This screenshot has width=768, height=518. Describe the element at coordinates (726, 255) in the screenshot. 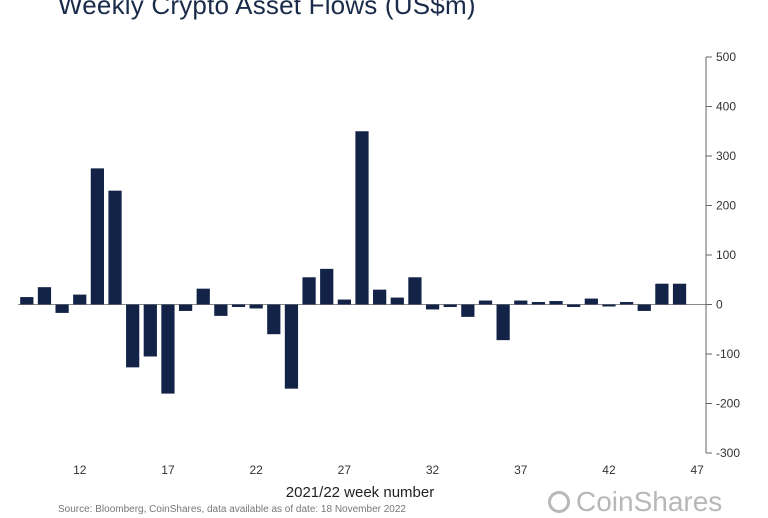

I see `y-tick-label: 100` at that location.